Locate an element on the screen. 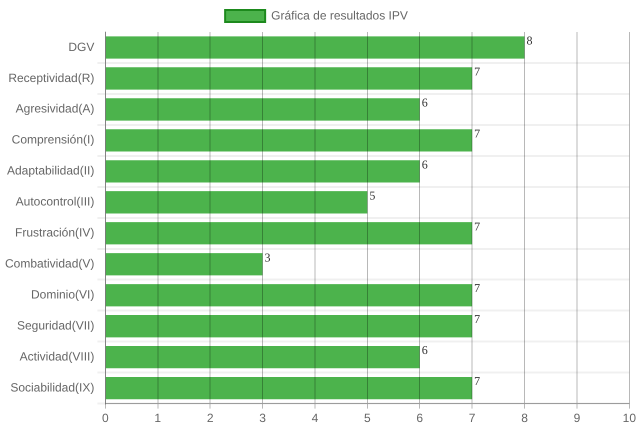 This screenshot has height=431, width=639. legend-label: Gráfica de resultados IPV is located at coordinates (339, 15).